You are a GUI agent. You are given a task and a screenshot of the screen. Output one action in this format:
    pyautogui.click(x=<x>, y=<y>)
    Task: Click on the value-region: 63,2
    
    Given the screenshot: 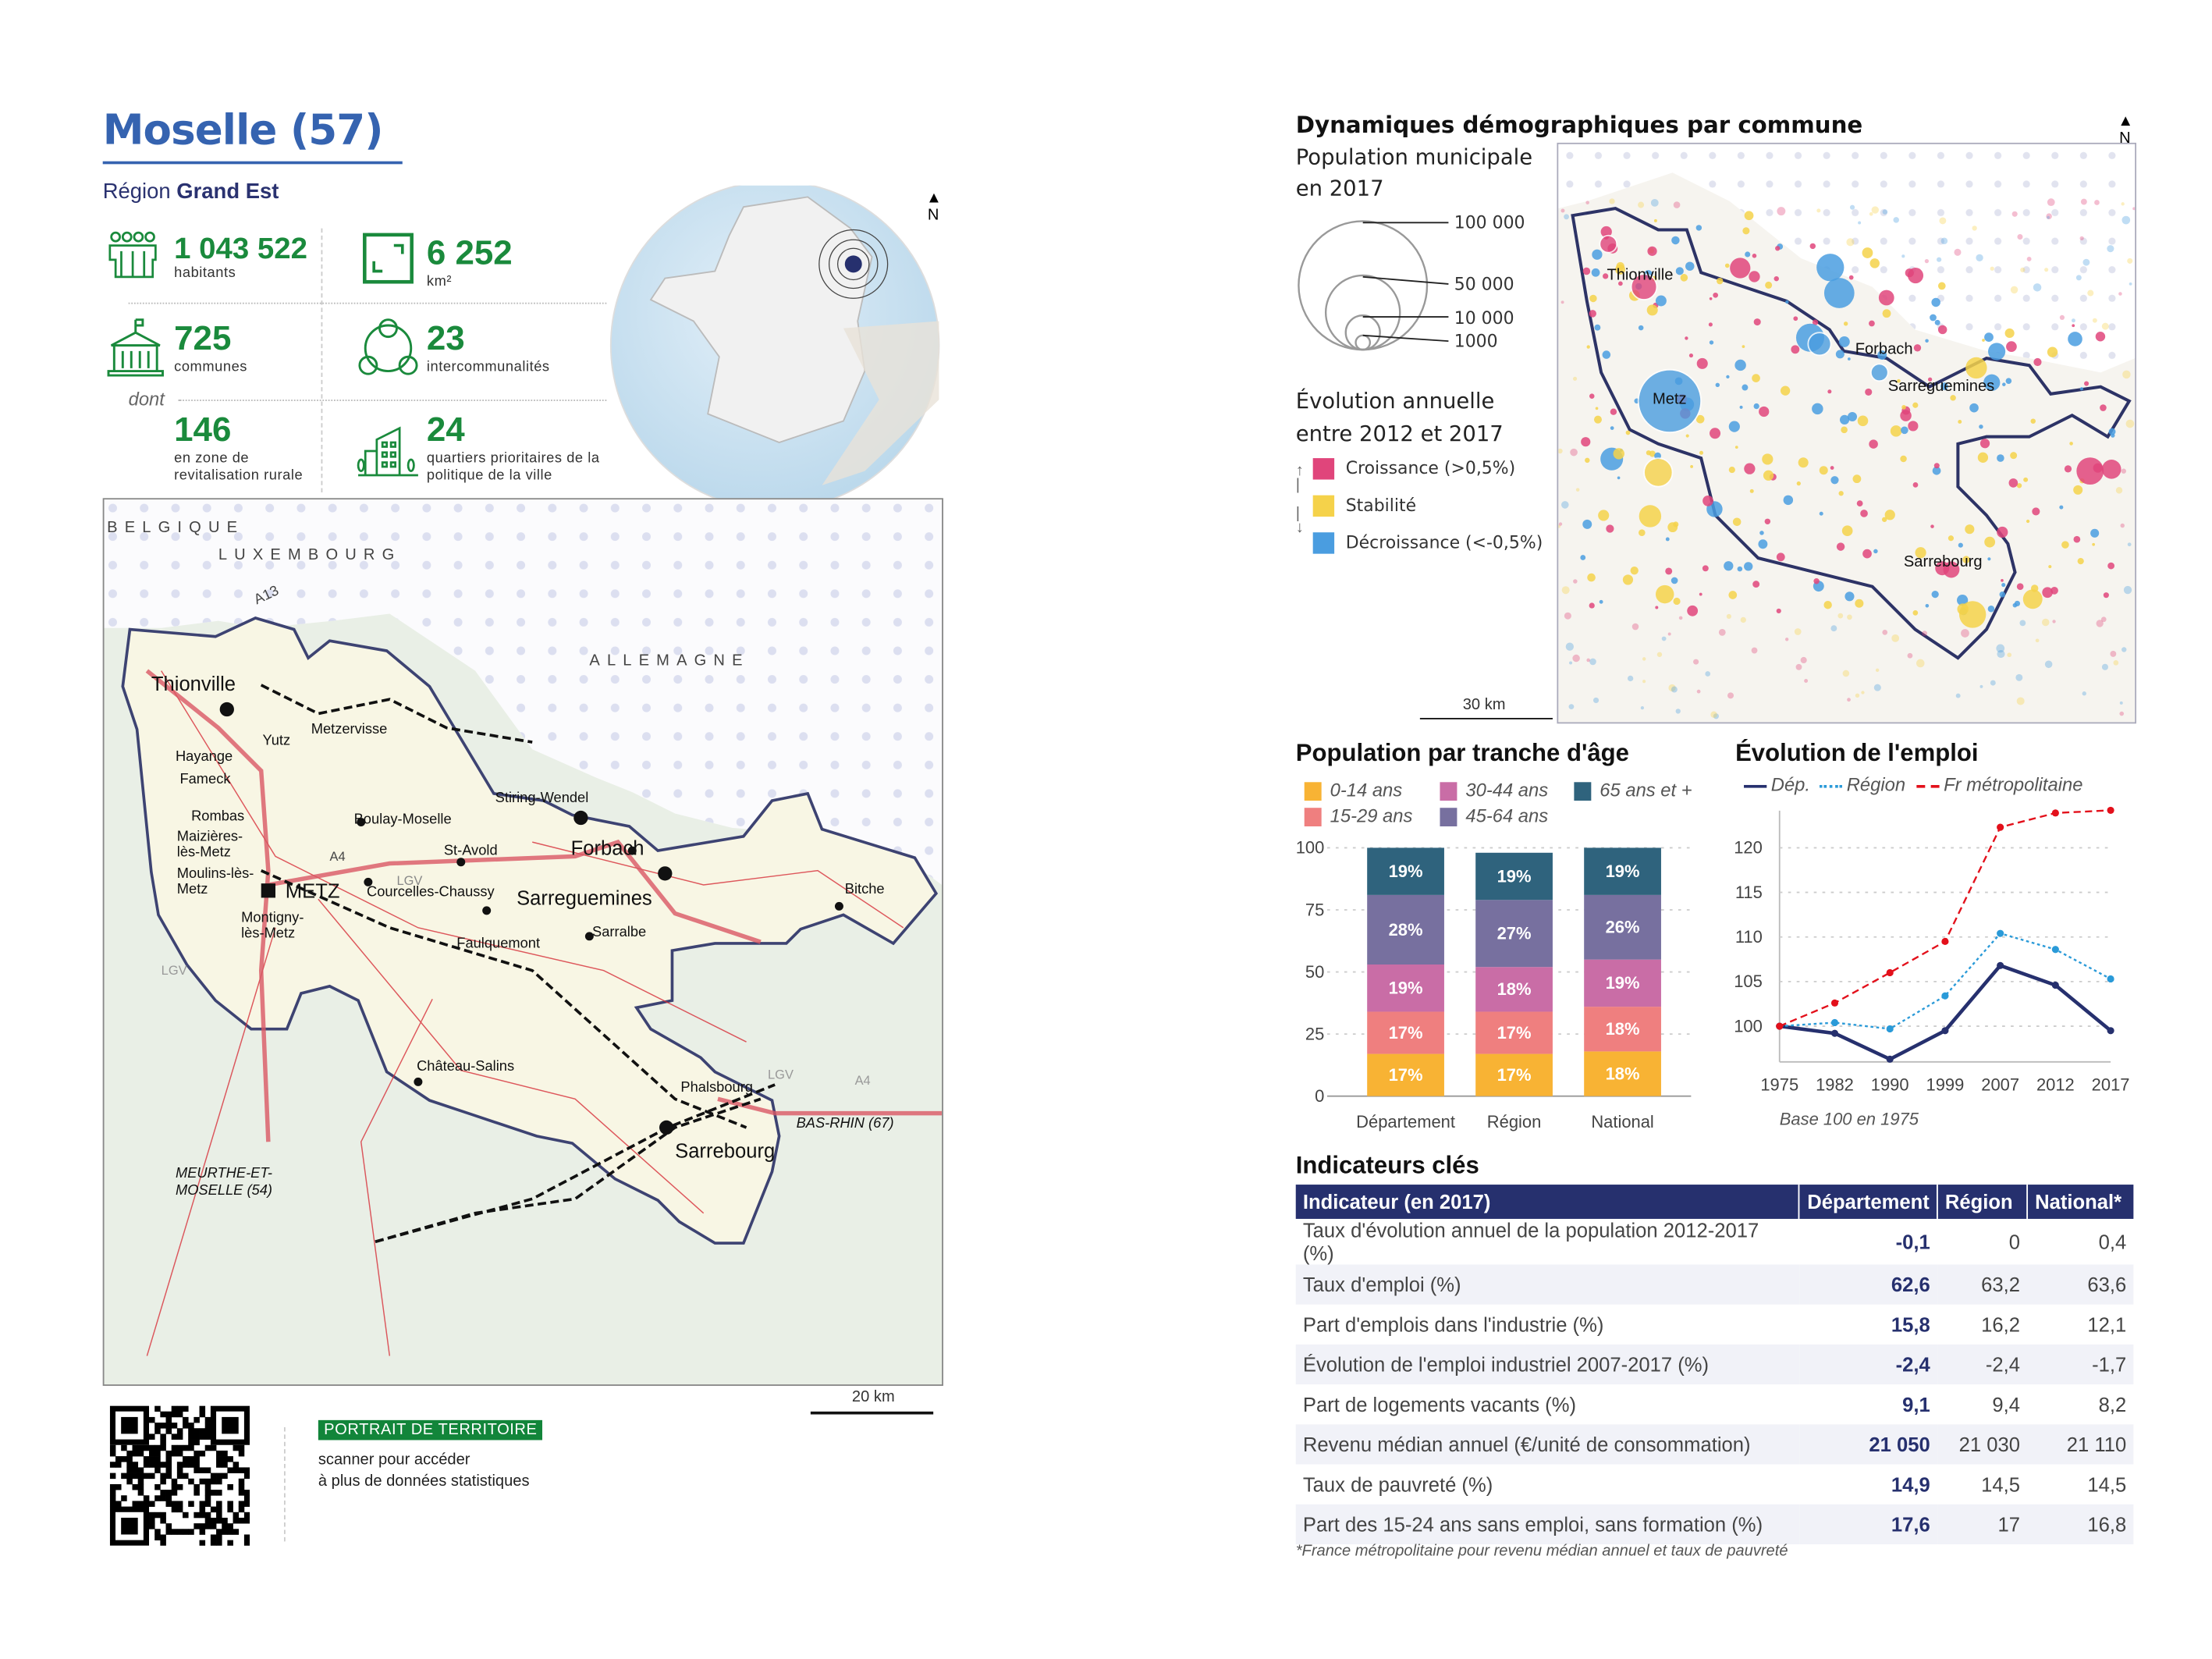 What is the action you would take?
    pyautogui.click(x=1982, y=1284)
    